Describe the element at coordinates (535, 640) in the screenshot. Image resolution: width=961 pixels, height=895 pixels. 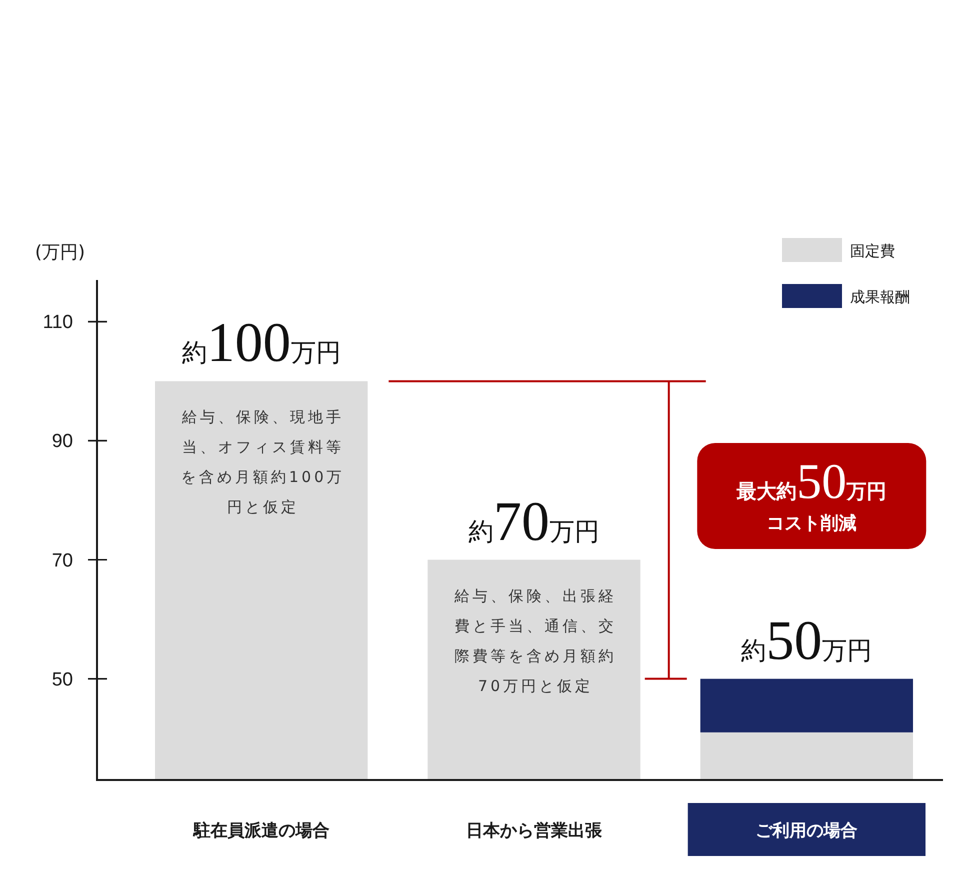
I see `annotation: 給与、保険、出張経費と手当、通信、交際費等を含め月額約70万円と仮定` at that location.